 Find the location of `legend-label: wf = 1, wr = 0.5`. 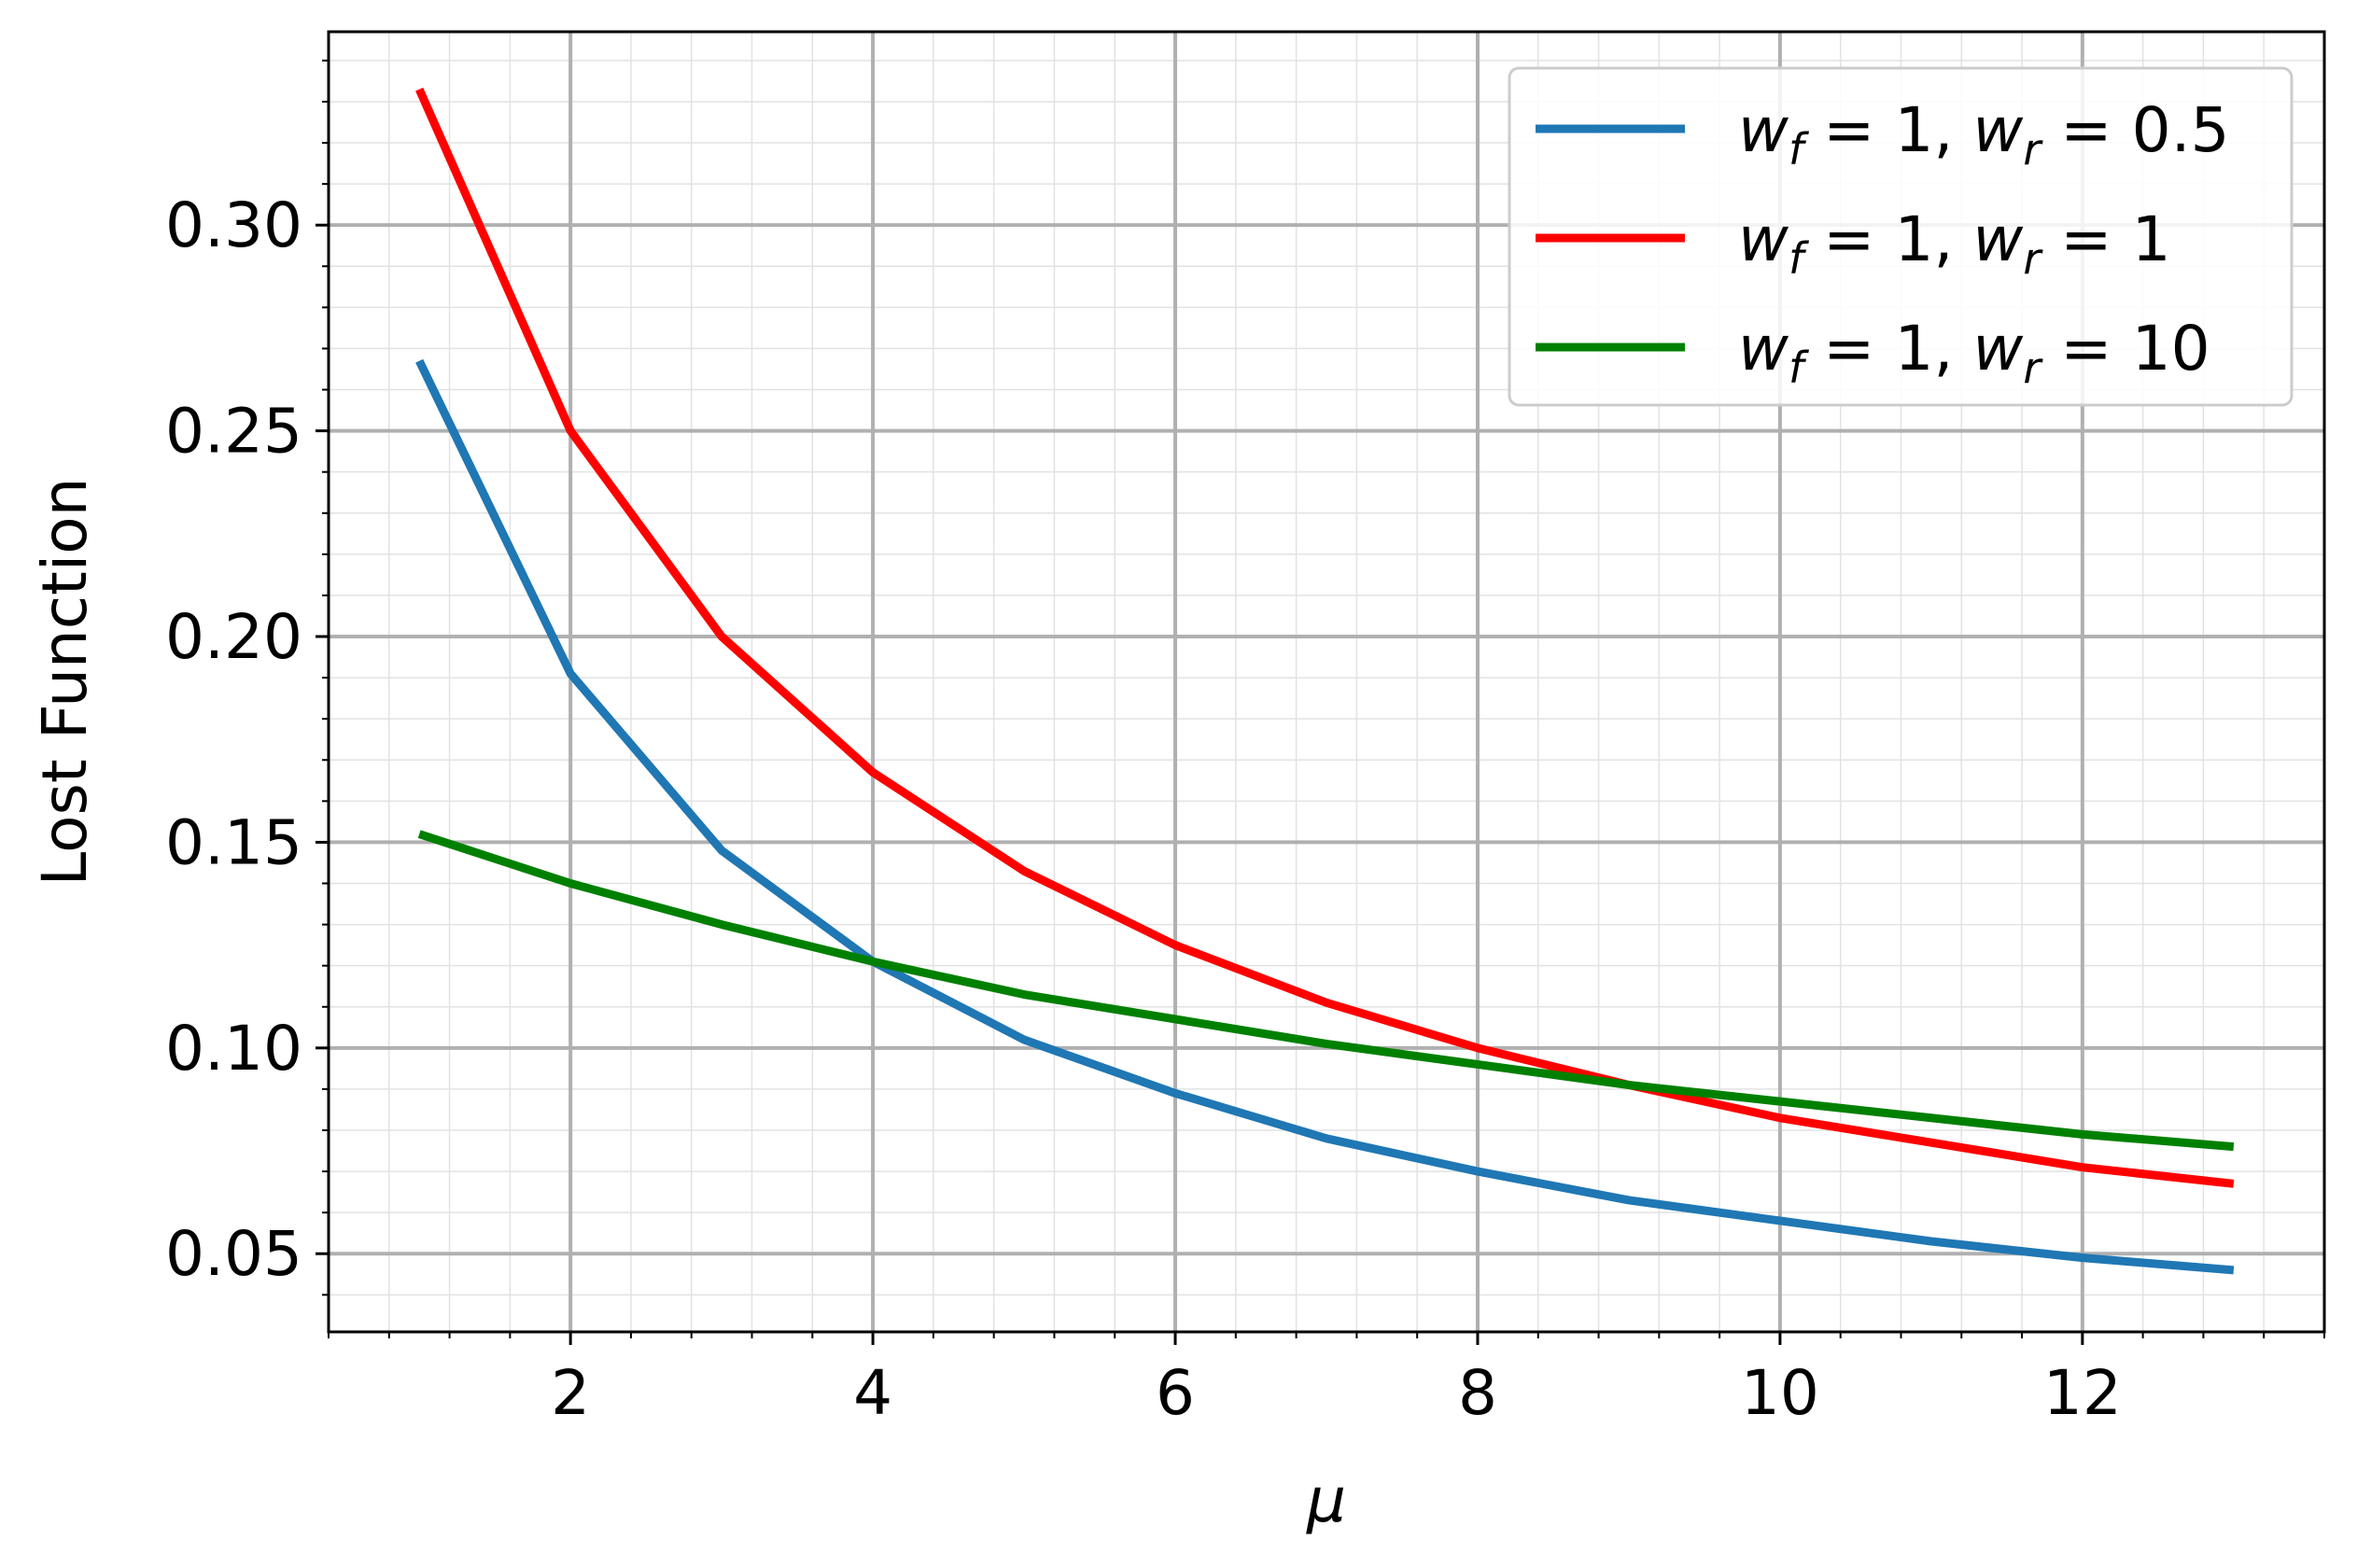

legend-label: wf = 1, wr = 0.5 is located at coordinates (1984, 134).